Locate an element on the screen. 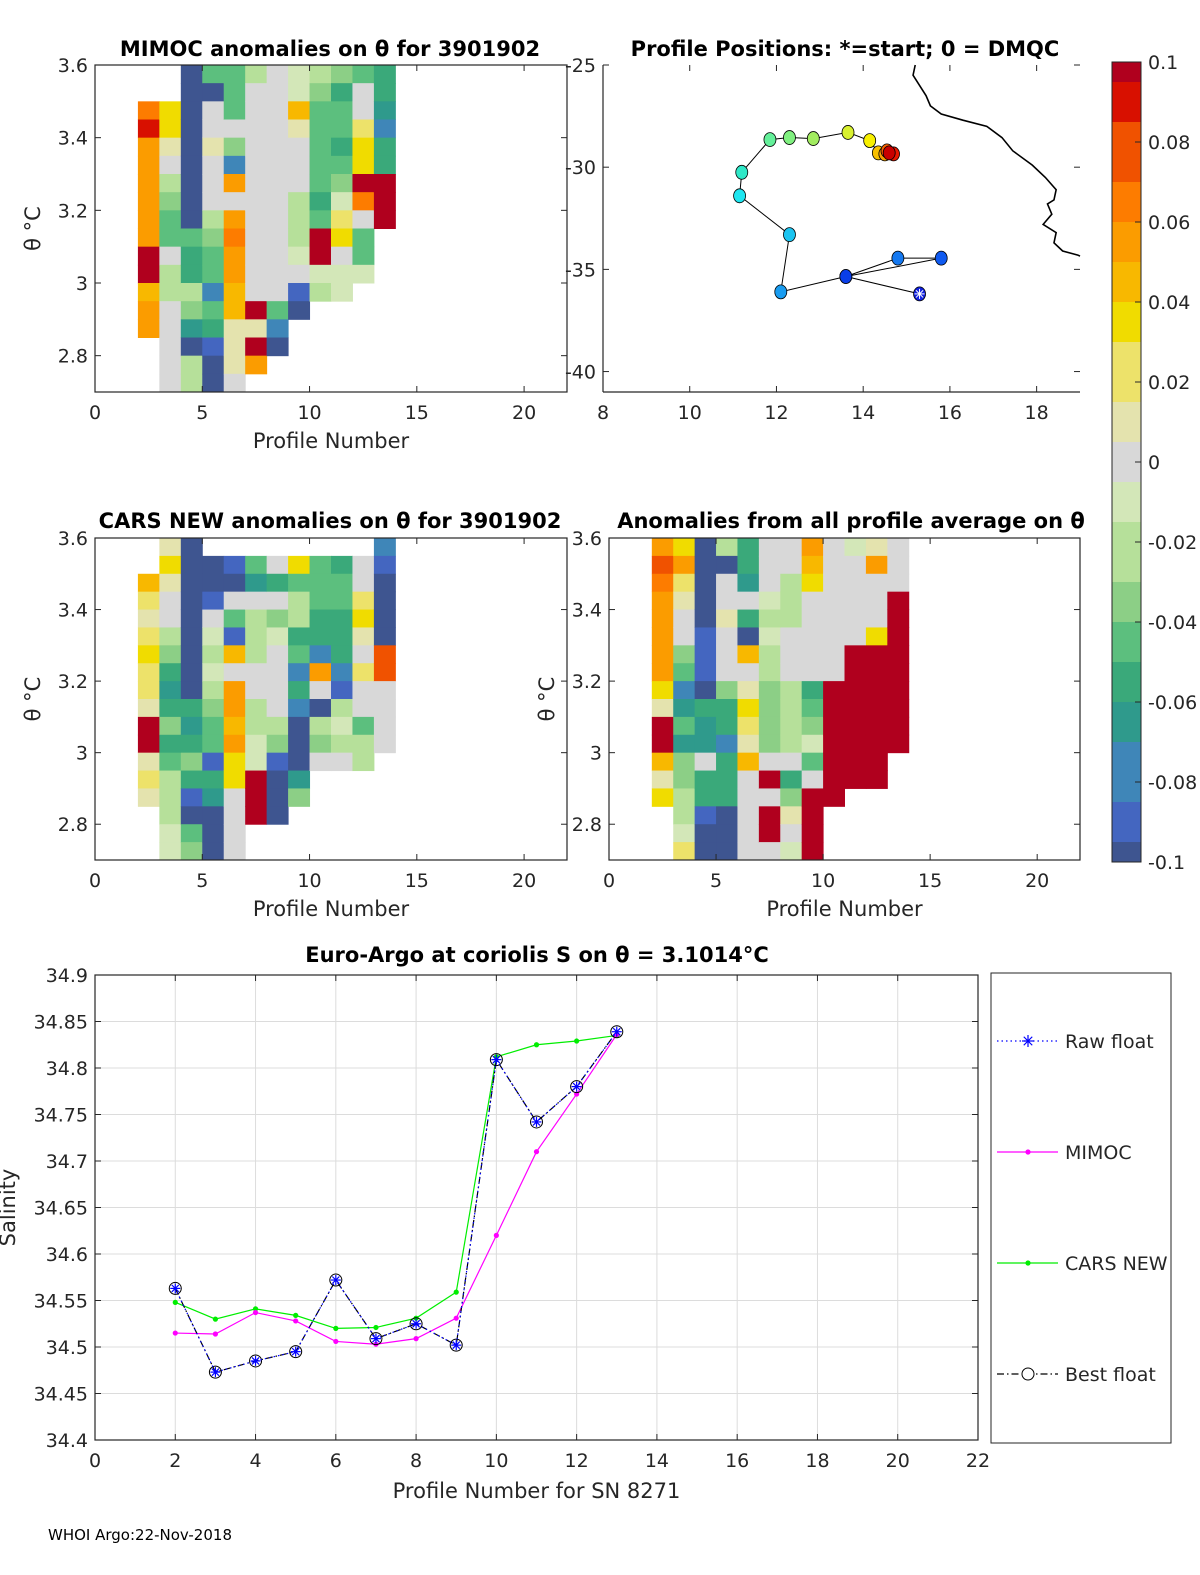  panel-title: MIMOC anomalies on θ for 3901902 is located at coordinates (330, 49).